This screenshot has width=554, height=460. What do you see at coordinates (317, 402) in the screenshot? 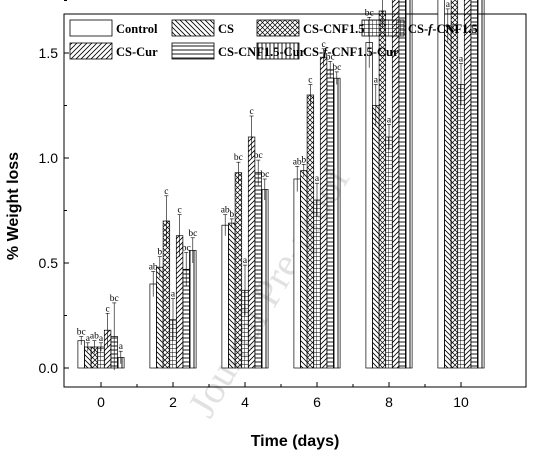
I see `x-tick-label: 6` at bounding box center [317, 402].